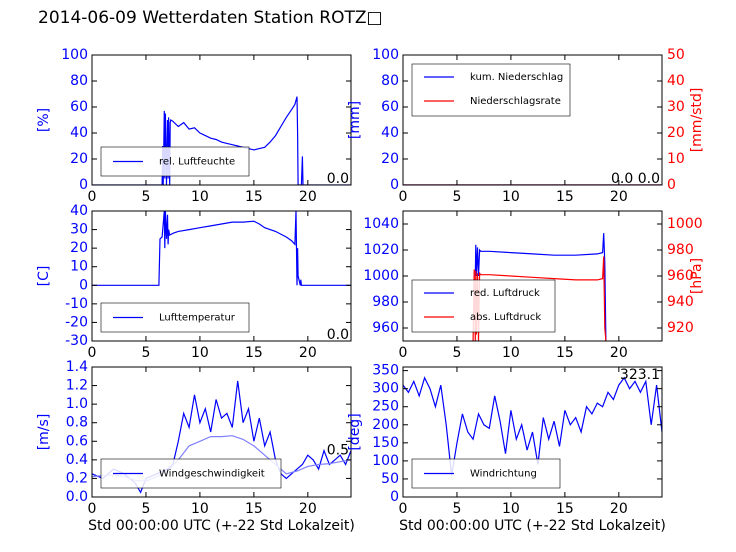 This screenshot has width=736, height=552. What do you see at coordinates (385, 328) in the screenshot?
I see `y-tick-label: 960` at bounding box center [385, 328].